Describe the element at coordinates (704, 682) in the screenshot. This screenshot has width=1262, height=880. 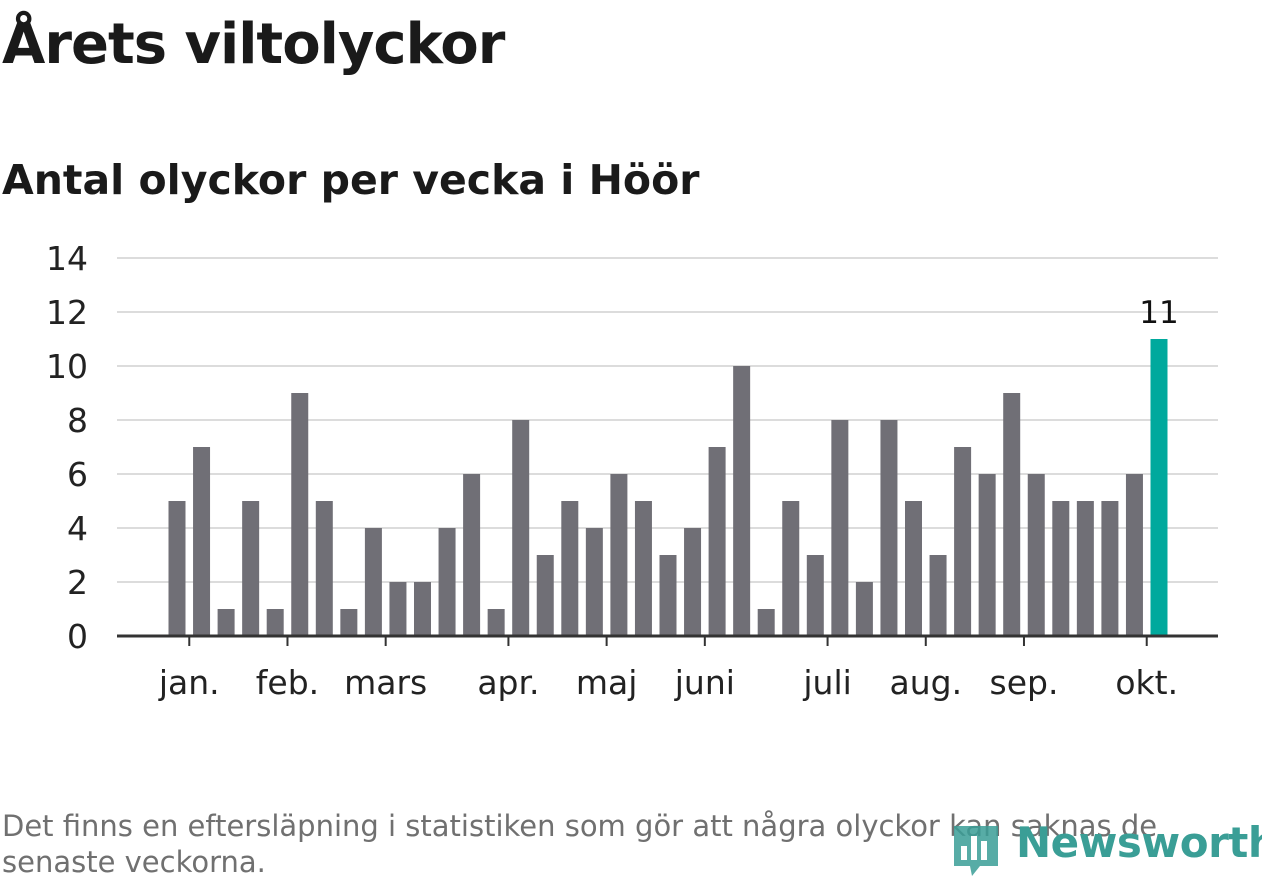
I see `x-tick-label: juni` at that location.